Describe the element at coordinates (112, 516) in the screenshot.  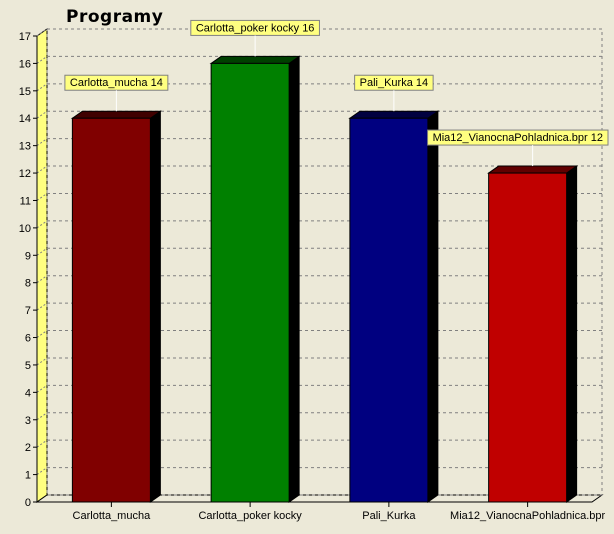
I see `x-tick-label: Carlotta_mucha` at that location.